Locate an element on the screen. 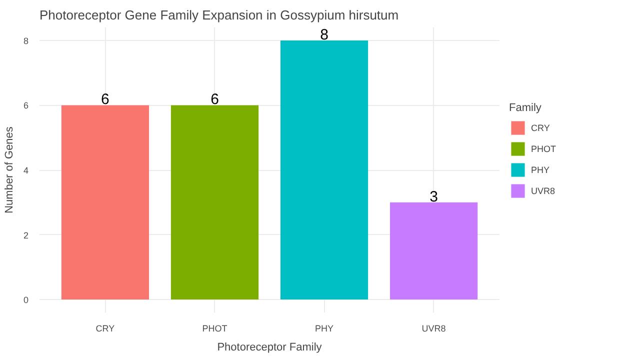 The image size is (643, 363). x-tick-label: UVR8 is located at coordinates (434, 329).